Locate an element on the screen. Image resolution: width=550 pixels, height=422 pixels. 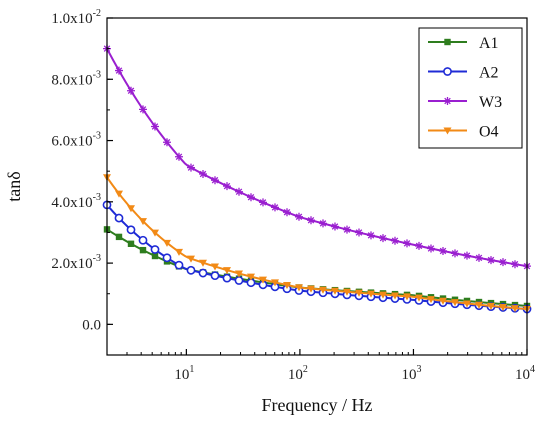
x-axis-title: Frequency / Hz is located at coordinates (317, 405).